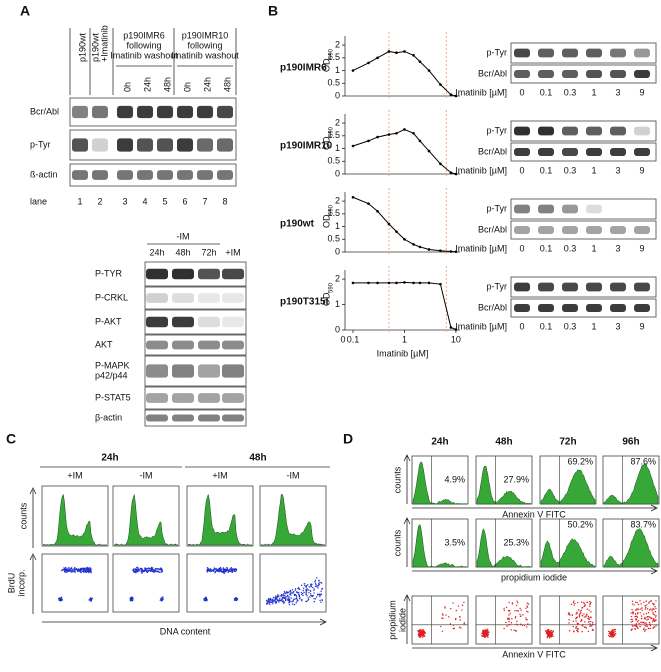  I want to click on blot-lane-number: 0.1, so click(546, 248).